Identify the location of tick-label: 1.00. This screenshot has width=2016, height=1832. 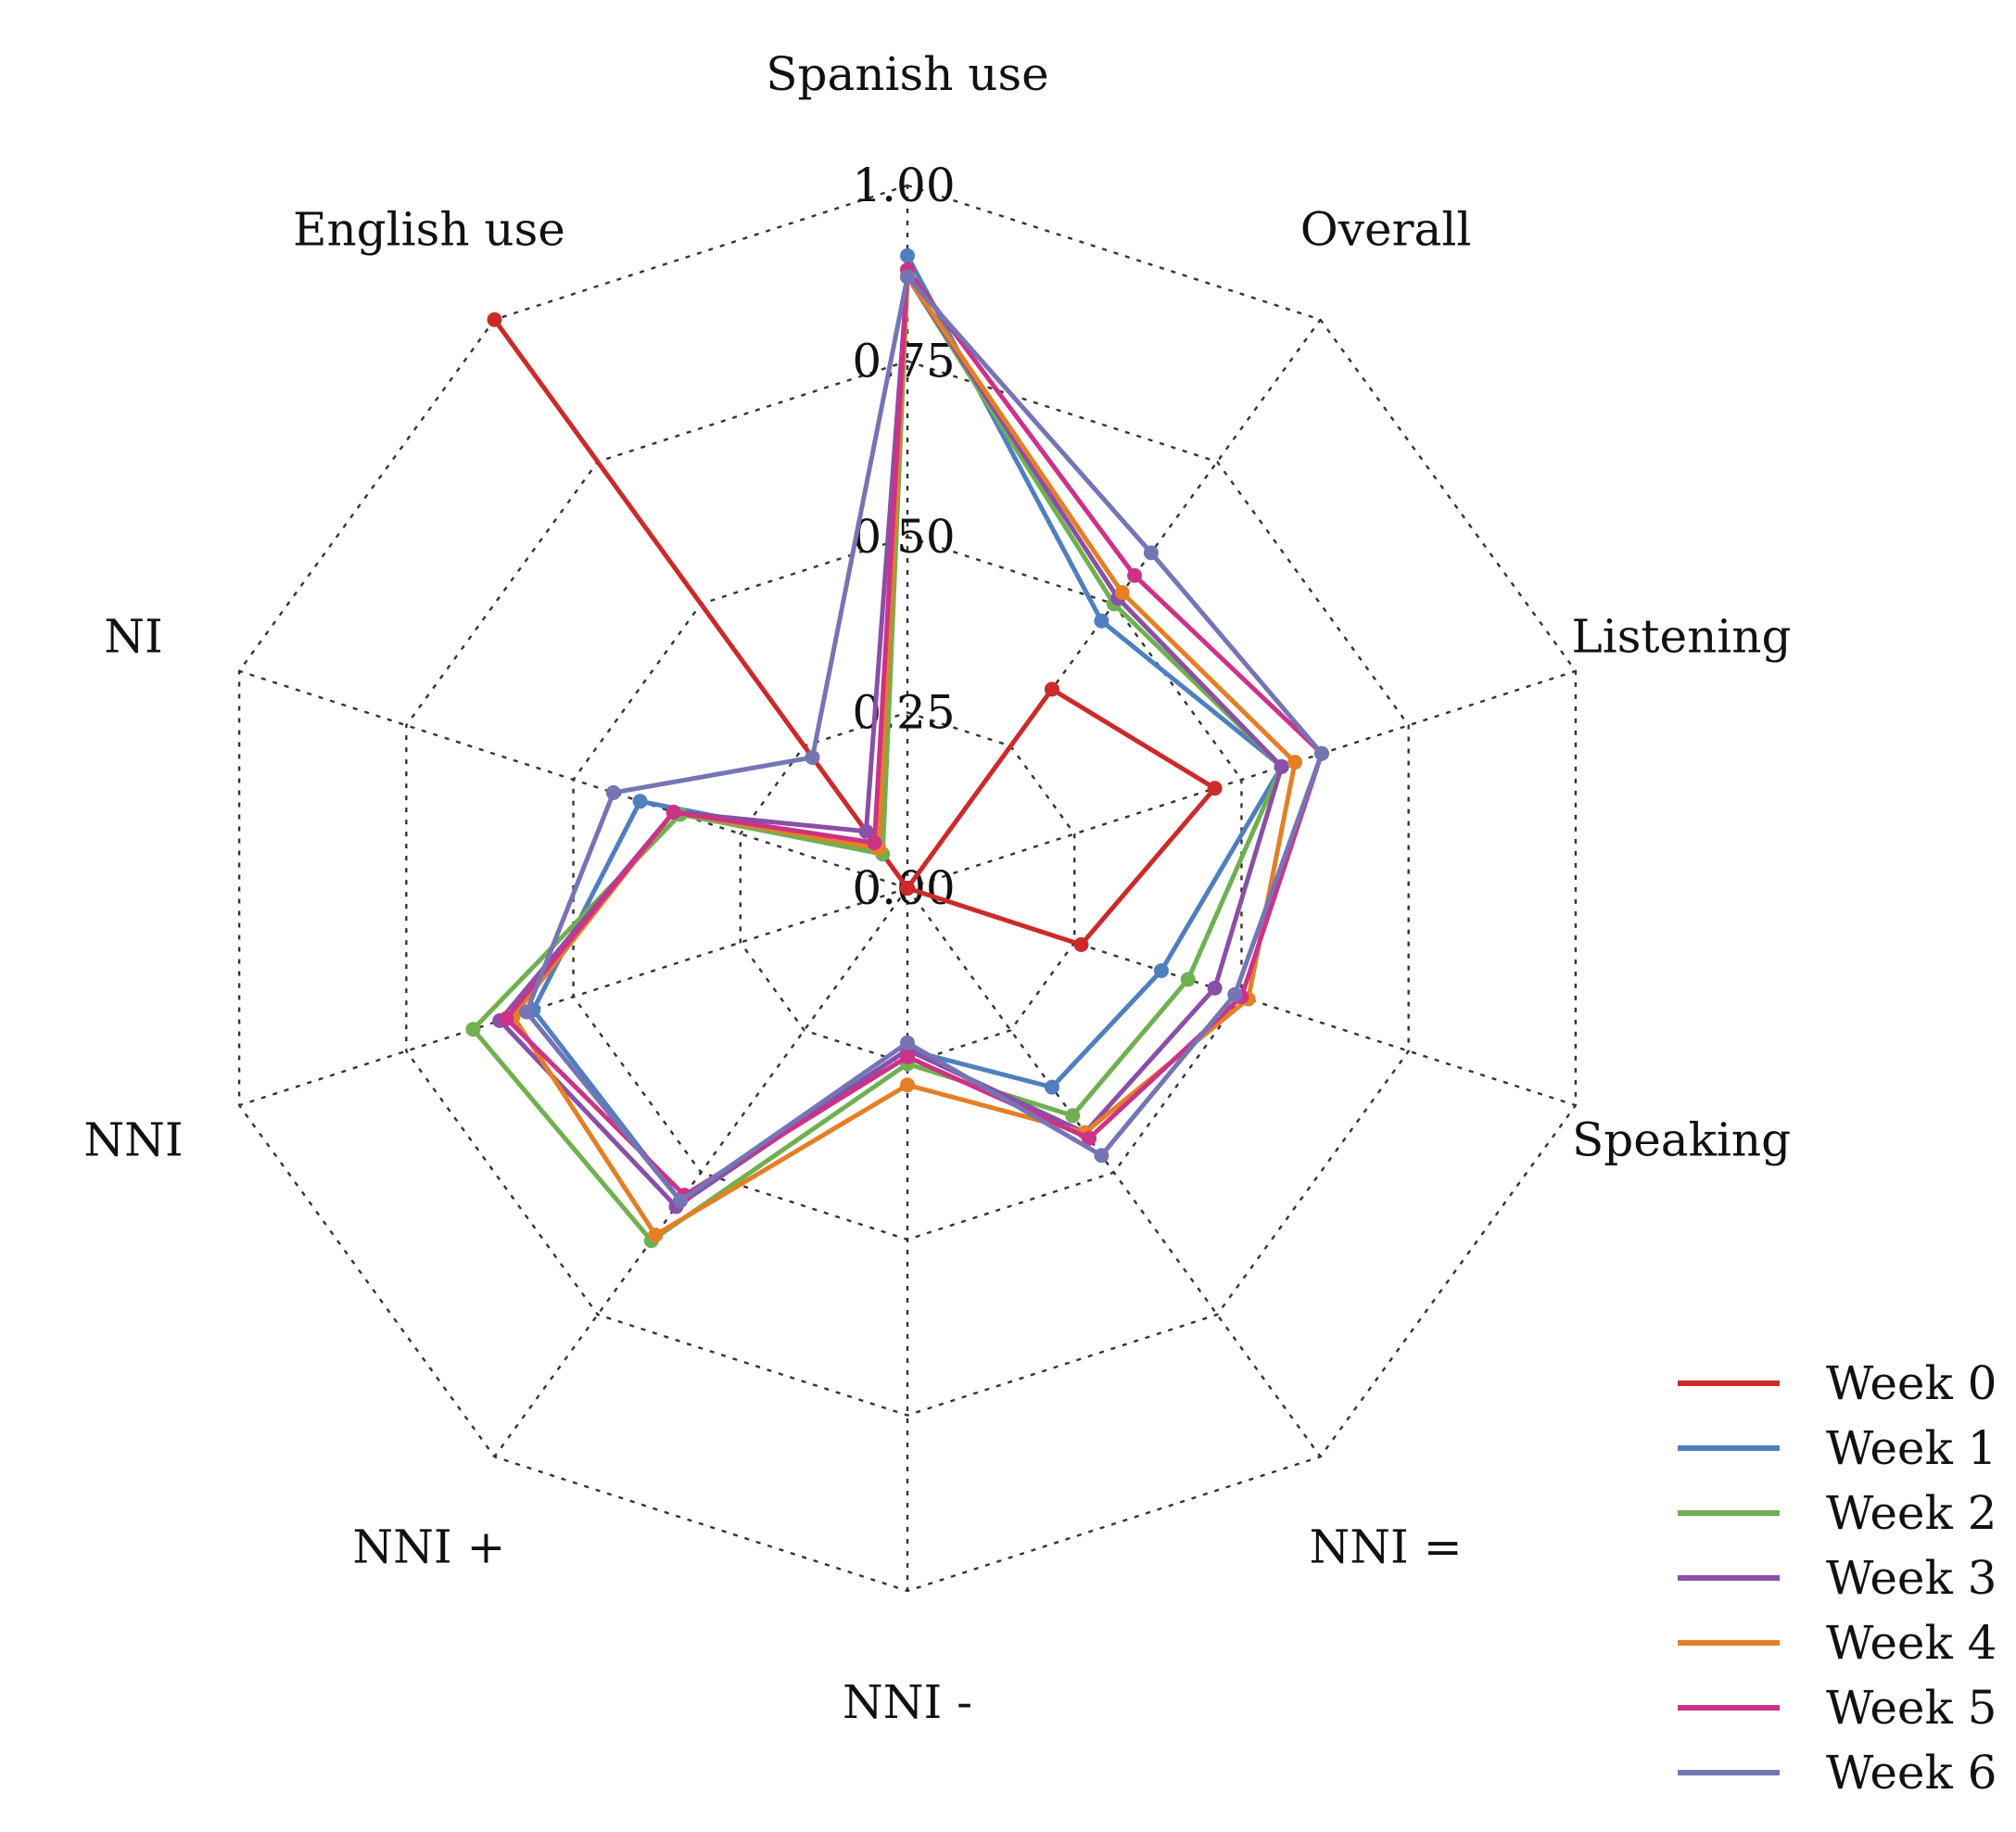
(903, 185).